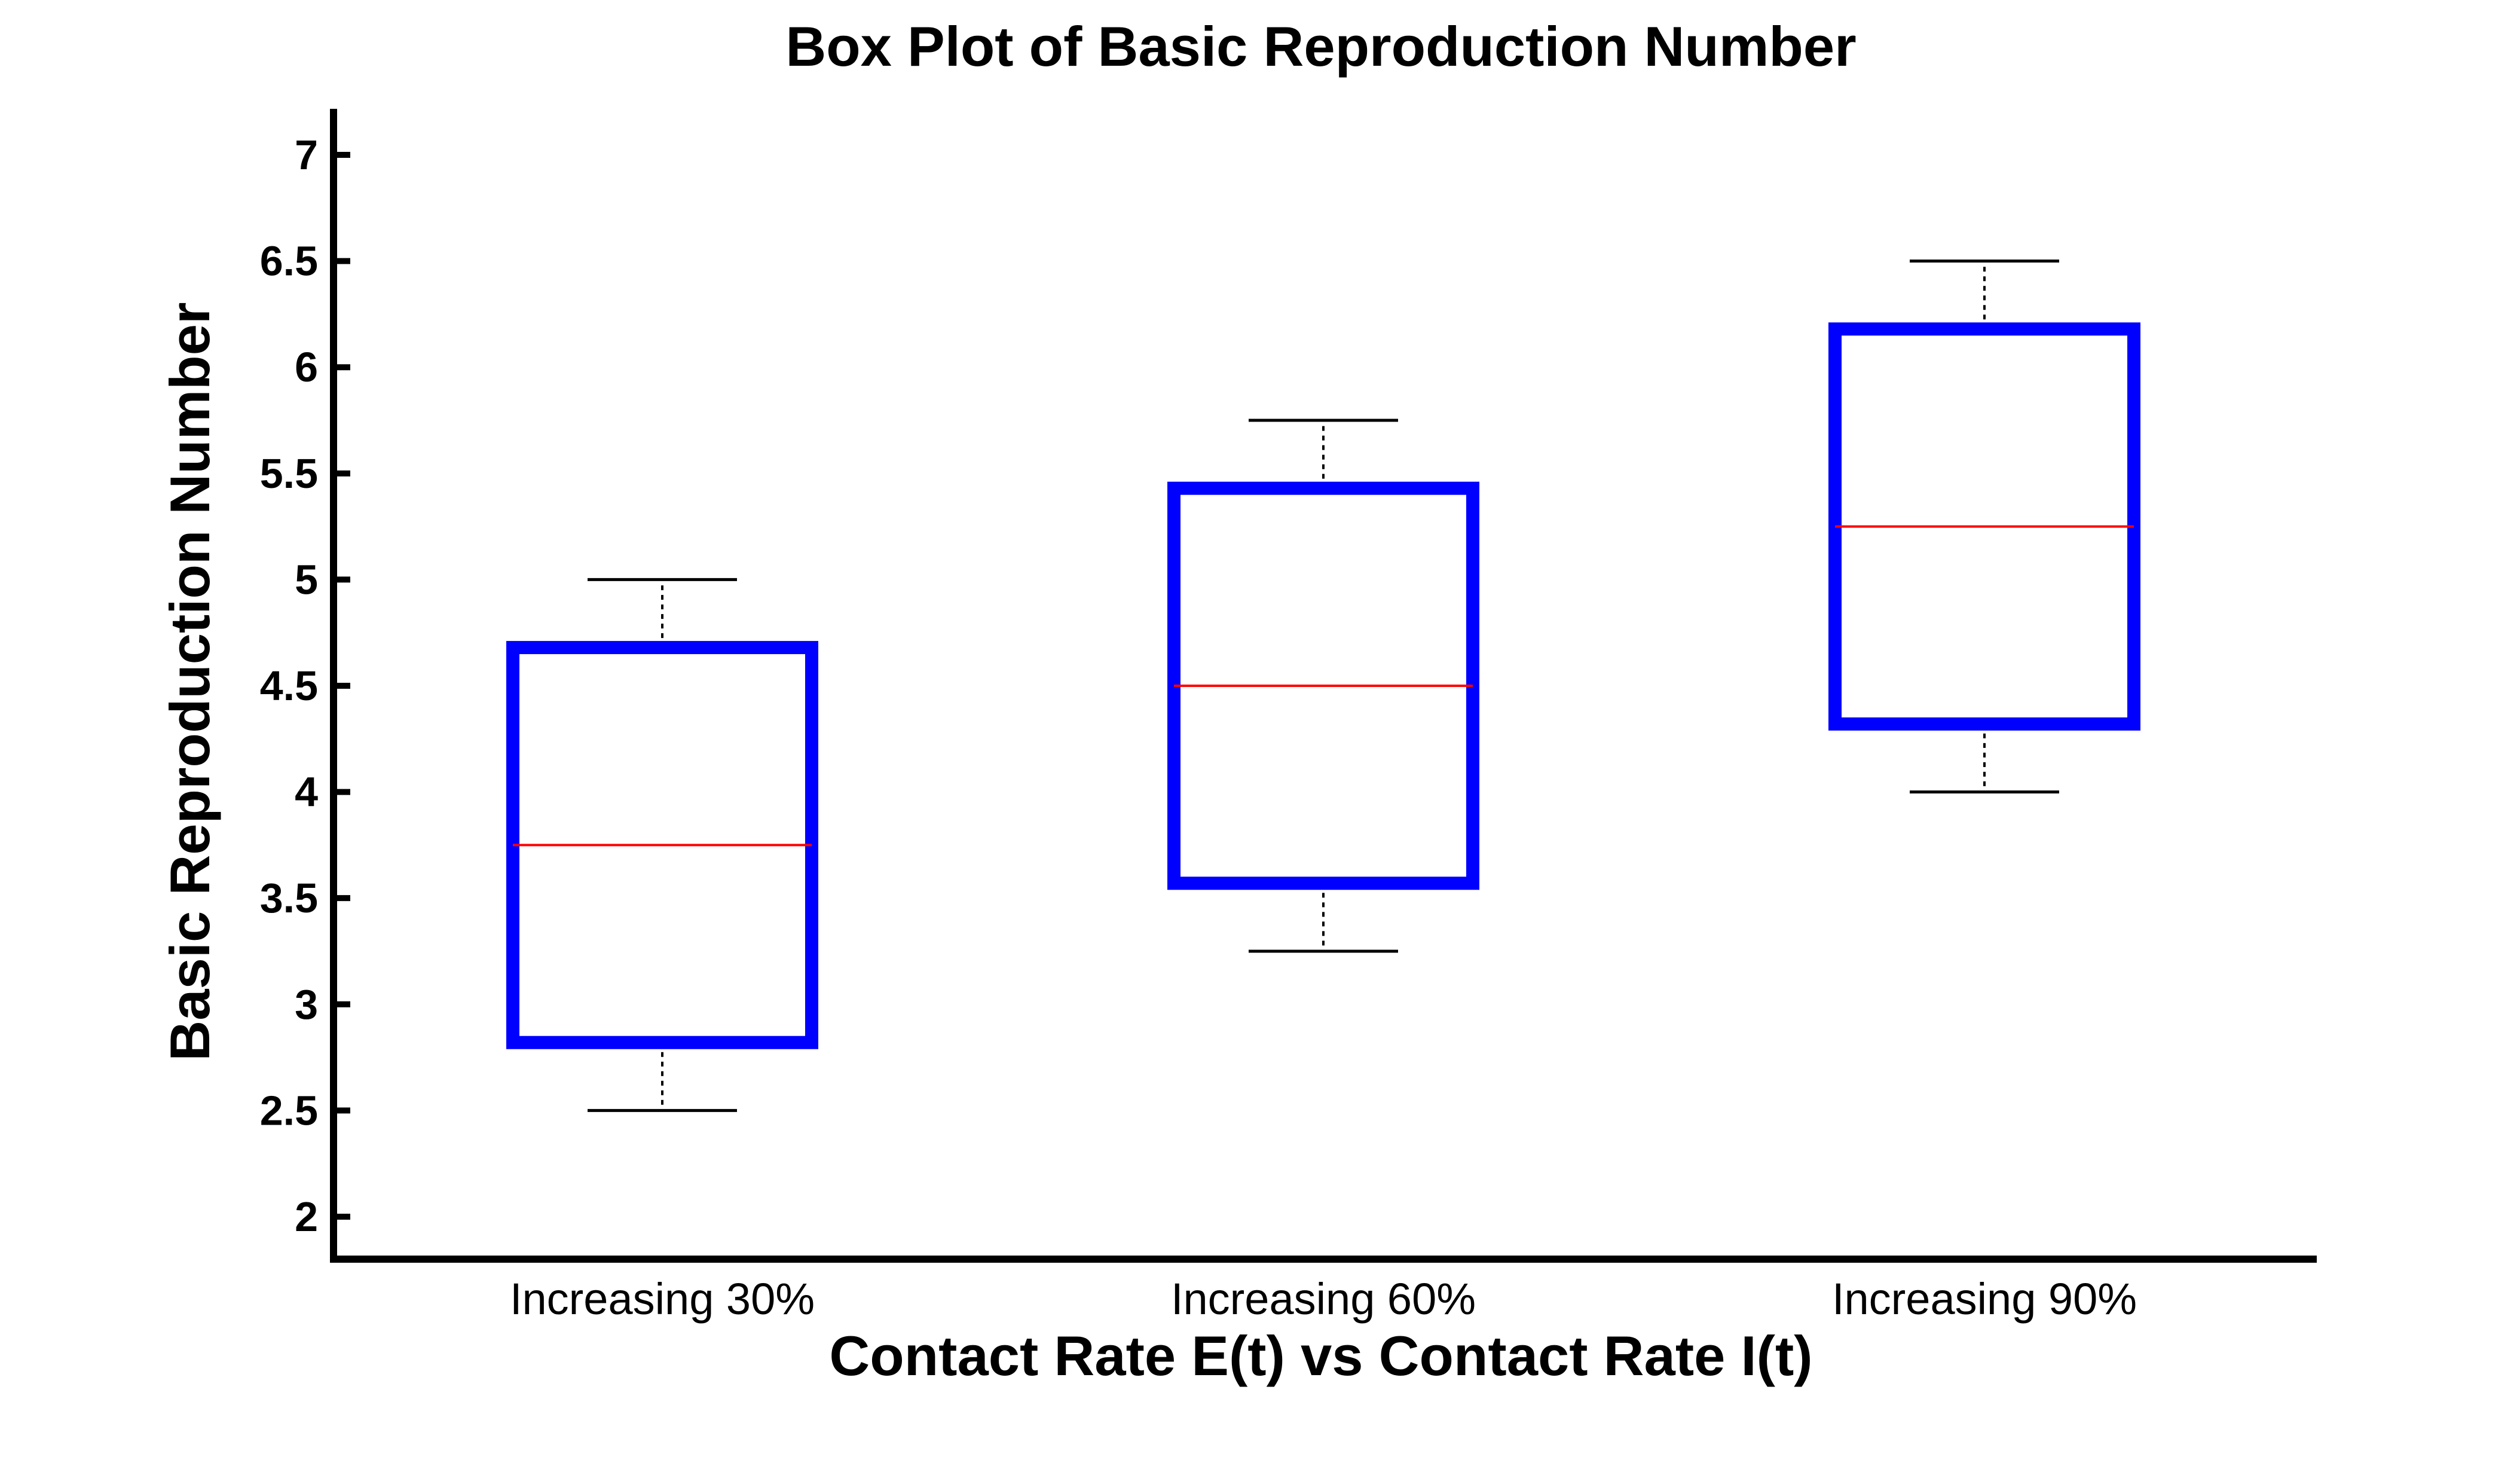 This screenshot has height=1469, width=2520. What do you see at coordinates (307, 579) in the screenshot?
I see `y-tick-label: 5` at bounding box center [307, 579].